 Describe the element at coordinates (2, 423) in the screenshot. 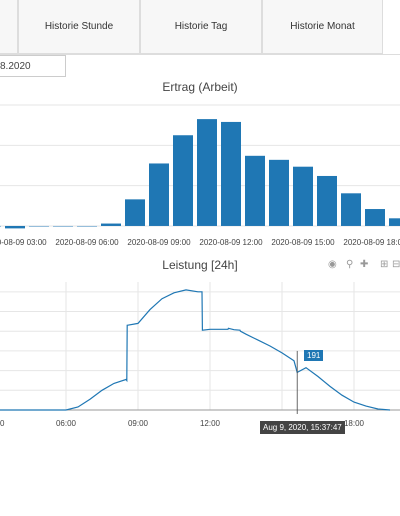

I see `x-tick-label: 0` at that location.